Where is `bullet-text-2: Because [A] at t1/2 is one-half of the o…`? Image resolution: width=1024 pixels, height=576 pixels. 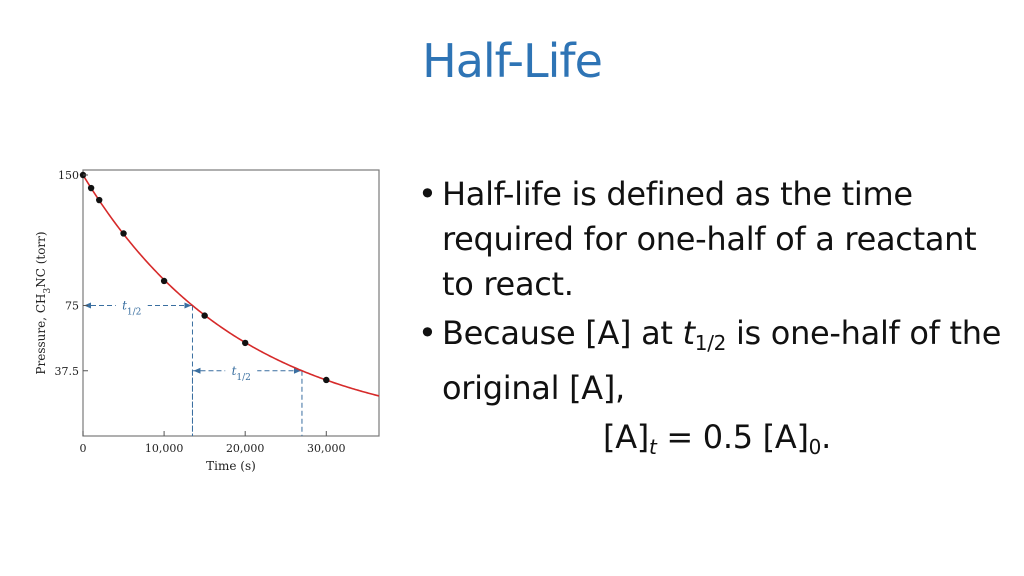
bullet-text-2: Because [A] at t1/2 is one-half of the o… is located at coordinates (725, 361).